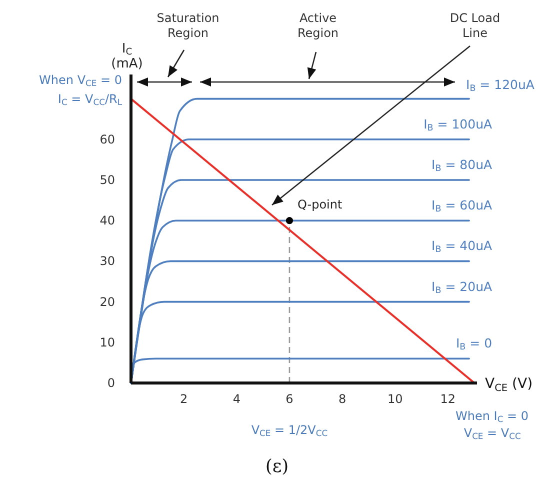 The image size is (555, 488). Describe the element at coordinates (492, 416) in the screenshot. I see `text: When I$_{C}$ = 0` at that location.